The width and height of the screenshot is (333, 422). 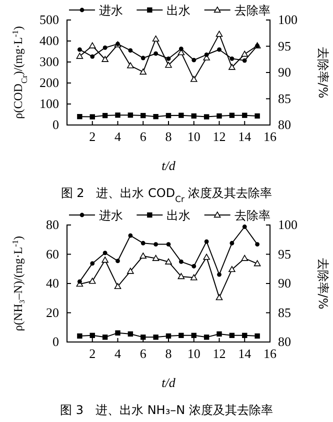 I want to click on y-tick-label: 100, so click(x=49, y=104).